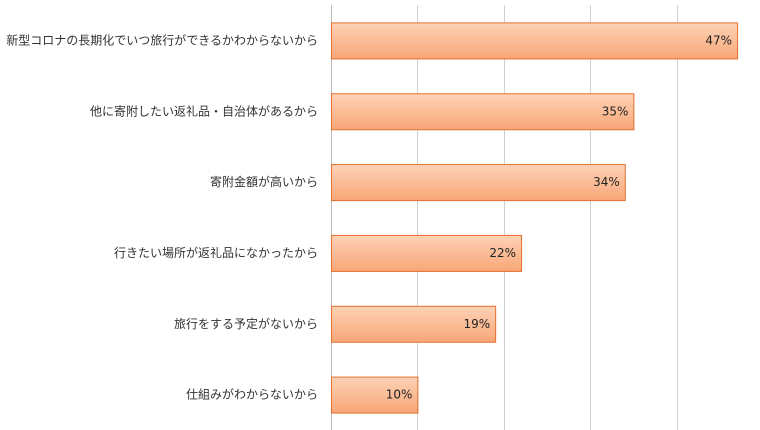  What do you see at coordinates (264, 181) in the screenshot?
I see `category-label: 寄附金額が高いから` at bounding box center [264, 181].